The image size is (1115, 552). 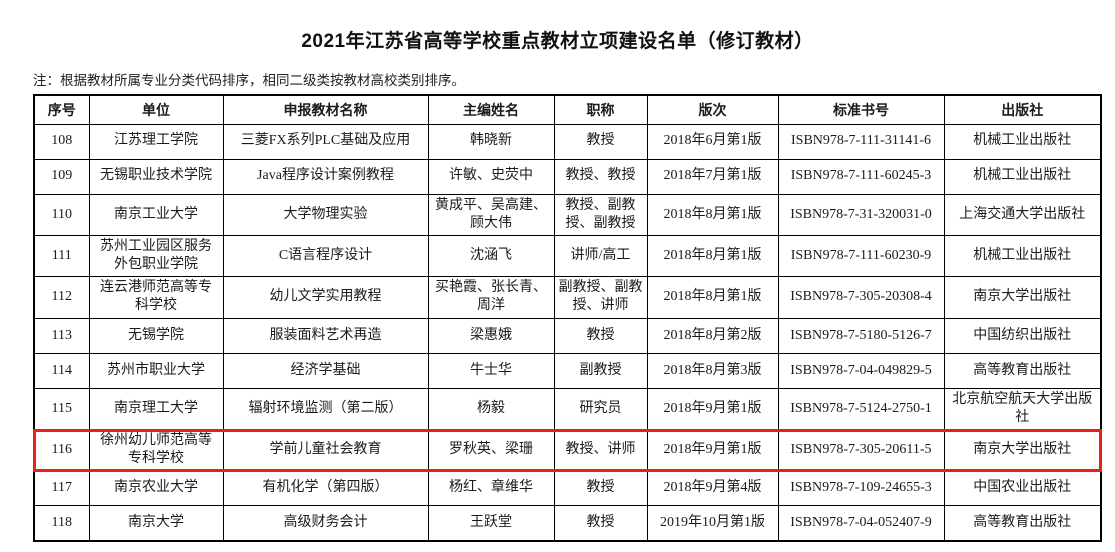 What do you see at coordinates (491, 141) in the screenshot?
I see `table-cell: 韩晓新` at bounding box center [491, 141].